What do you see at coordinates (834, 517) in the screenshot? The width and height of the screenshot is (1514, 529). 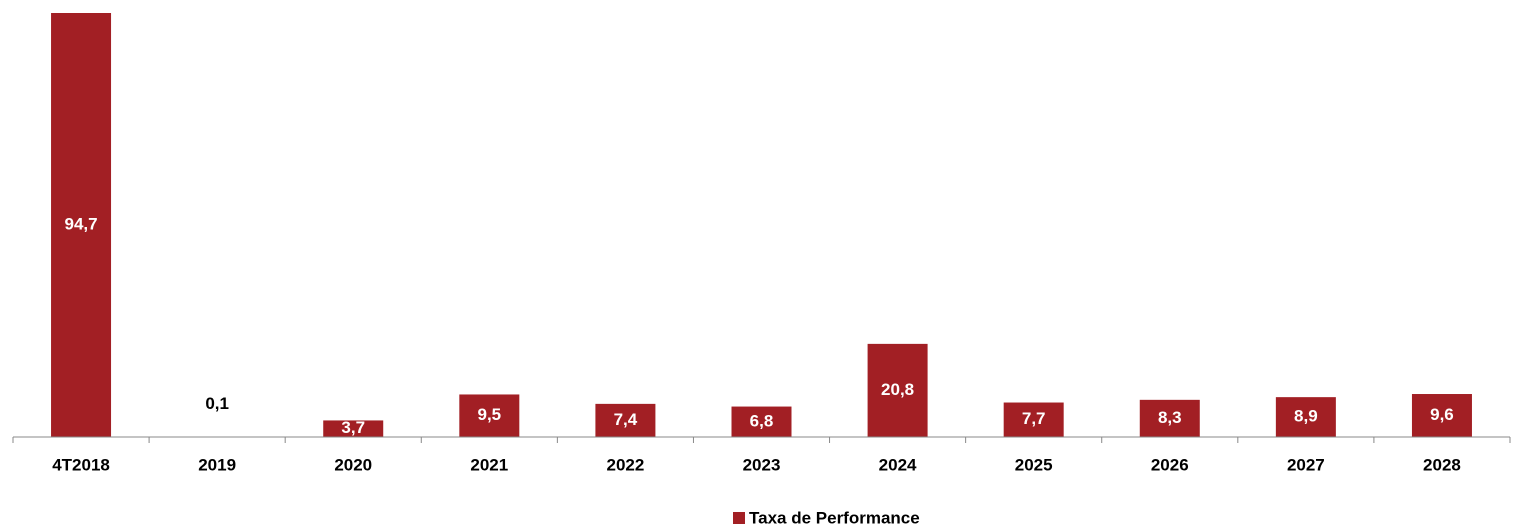 I see `legend-label: Taxa de Performance` at bounding box center [834, 517].